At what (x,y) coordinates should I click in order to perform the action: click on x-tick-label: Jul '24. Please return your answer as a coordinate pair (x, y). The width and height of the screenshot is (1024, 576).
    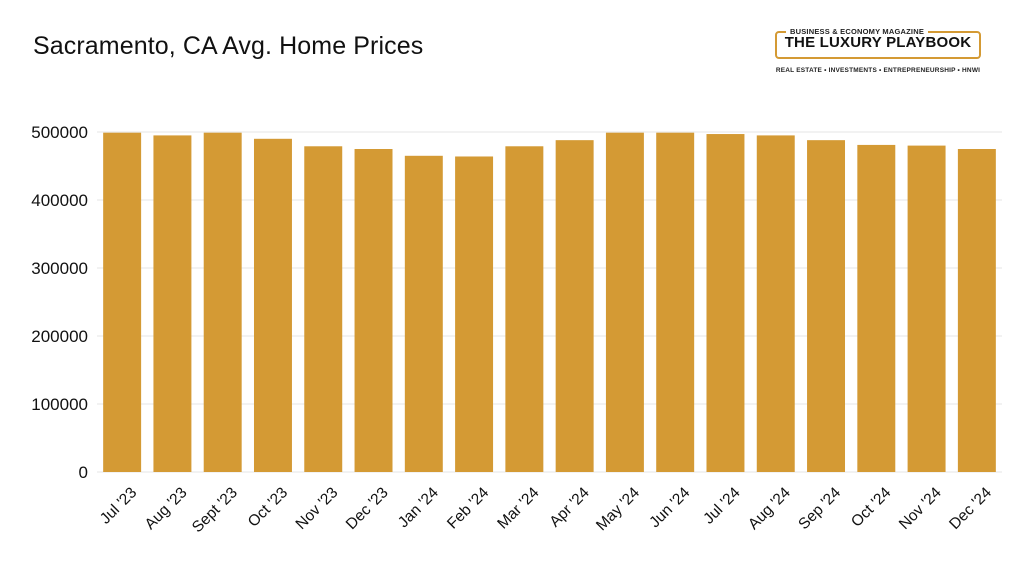
    Looking at the image, I should click on (722, 506).